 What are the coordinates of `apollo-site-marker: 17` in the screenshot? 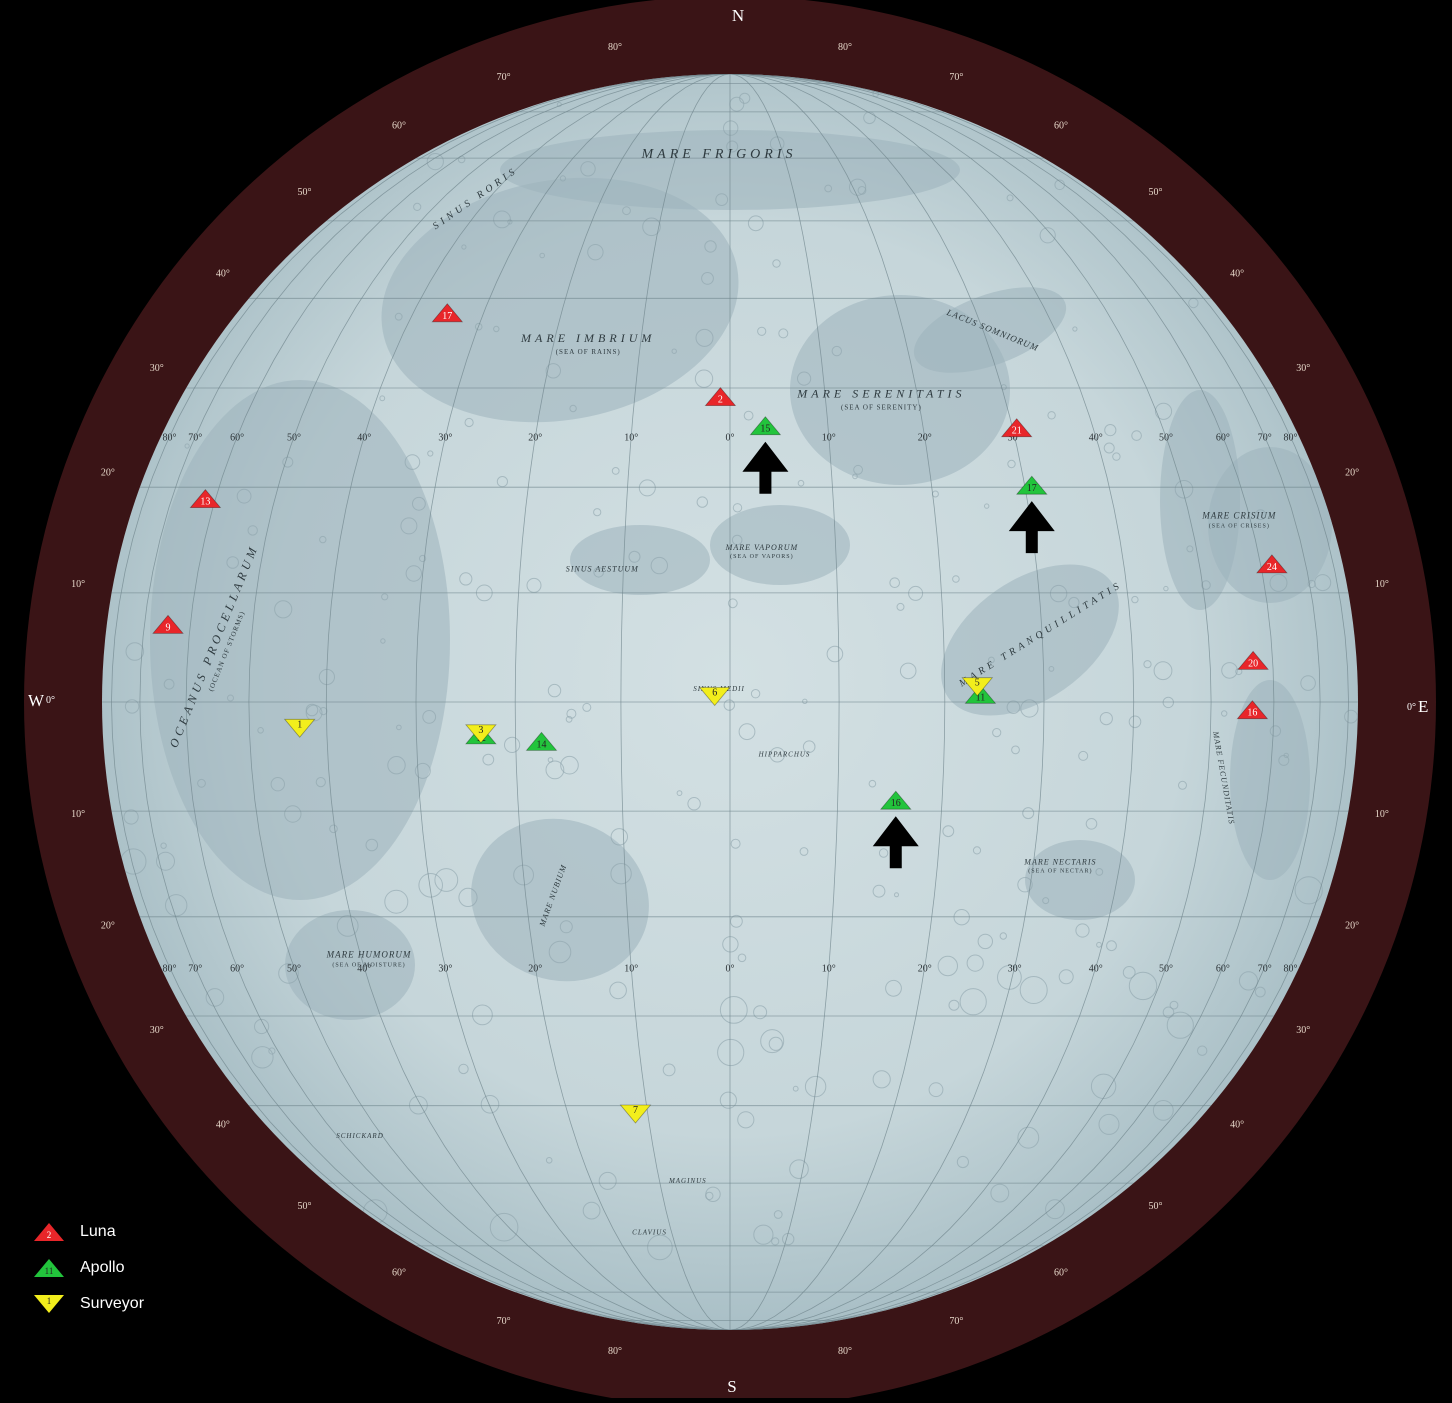 It's located at (1031, 485).